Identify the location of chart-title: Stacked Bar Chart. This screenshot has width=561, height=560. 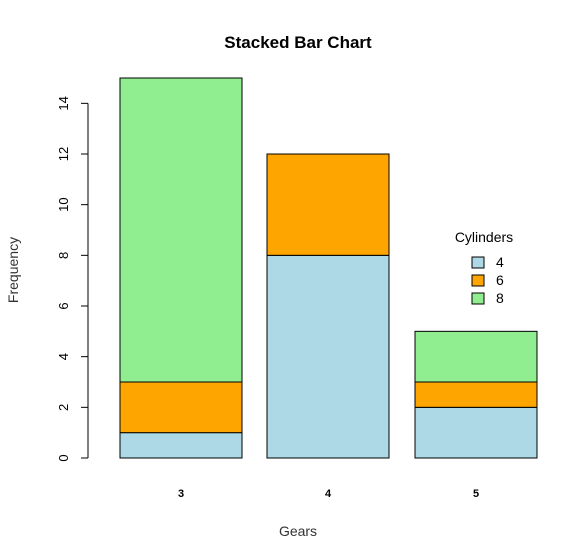
(298, 42).